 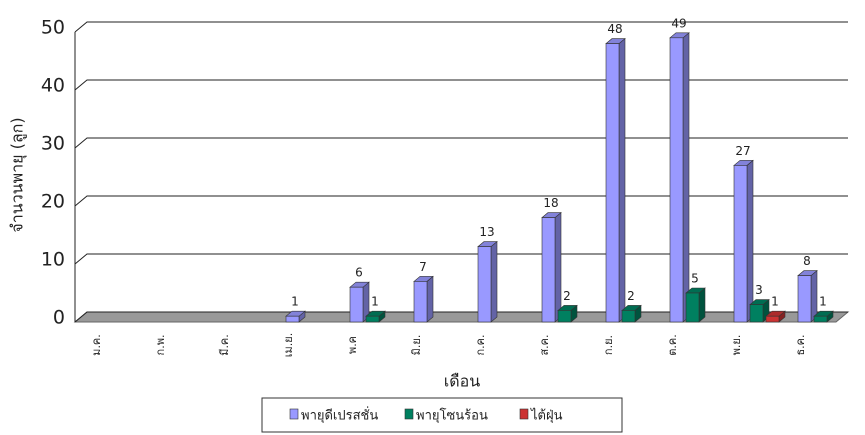 I want to click on value-label: 27, so click(x=742, y=151).